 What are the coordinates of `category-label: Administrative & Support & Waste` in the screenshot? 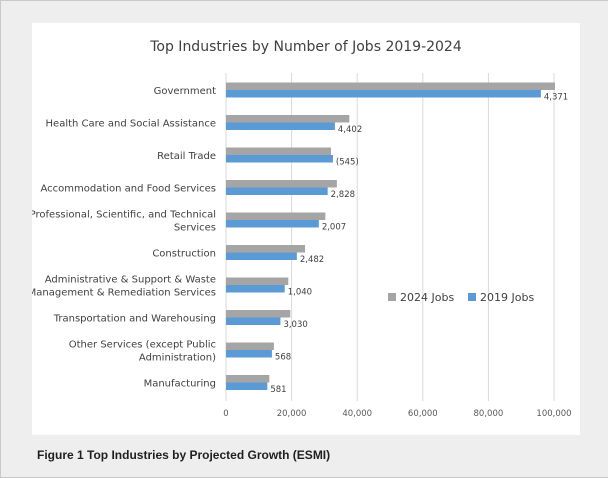 It's located at (130, 280).